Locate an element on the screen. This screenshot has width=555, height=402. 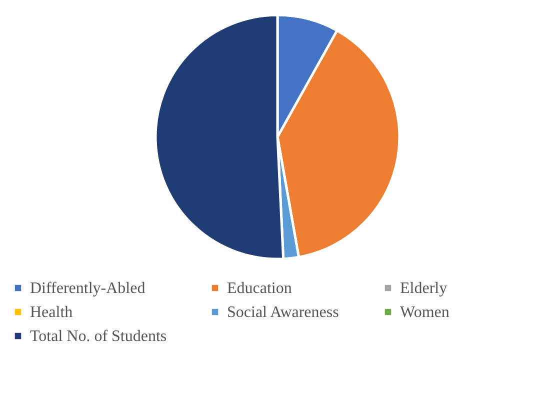
legend-label: Education is located at coordinates (259, 288).